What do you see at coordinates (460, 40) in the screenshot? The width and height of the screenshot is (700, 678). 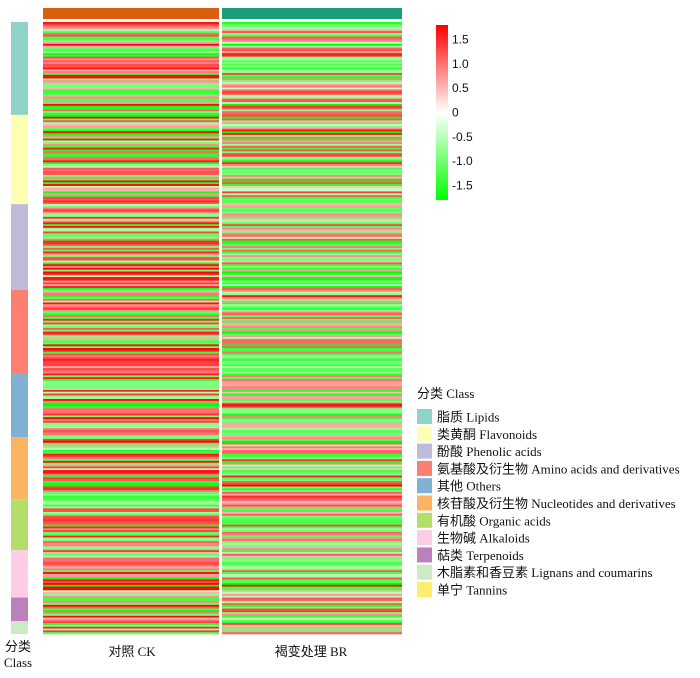 I see `colorbar-tick-label: 1.5` at bounding box center [460, 40].